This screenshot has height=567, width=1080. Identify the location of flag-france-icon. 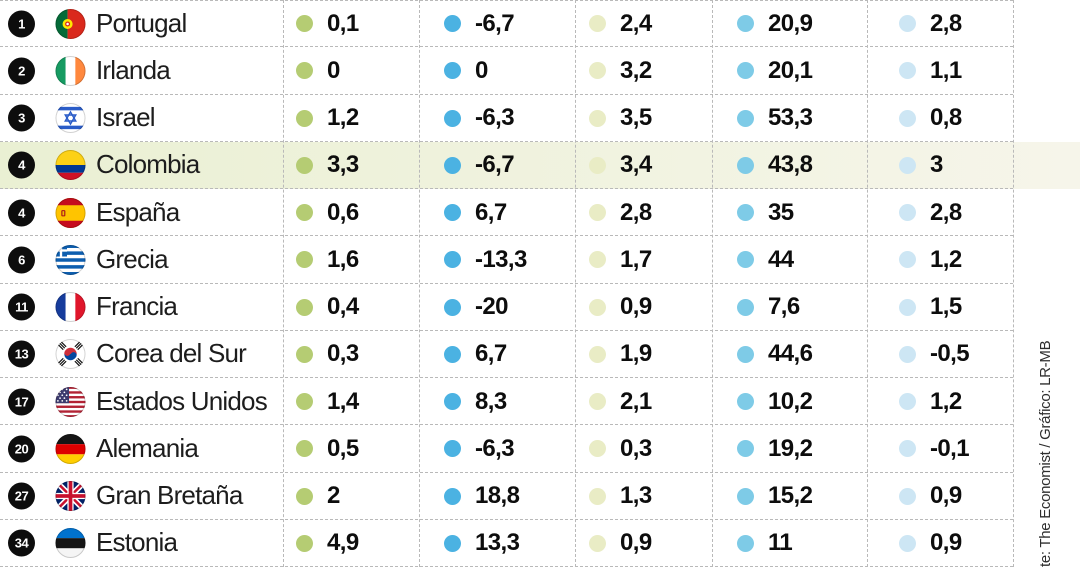
(70, 307).